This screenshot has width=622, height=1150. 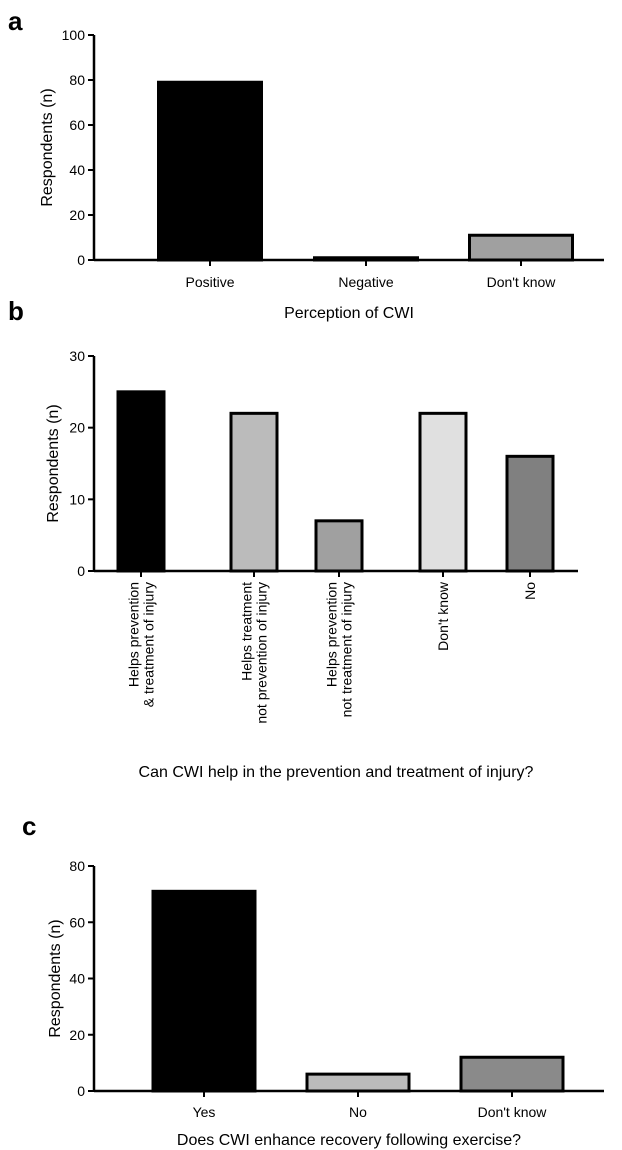 What do you see at coordinates (55, 978) in the screenshot?
I see `y-axis-title-c: Respondents (n)` at bounding box center [55, 978].